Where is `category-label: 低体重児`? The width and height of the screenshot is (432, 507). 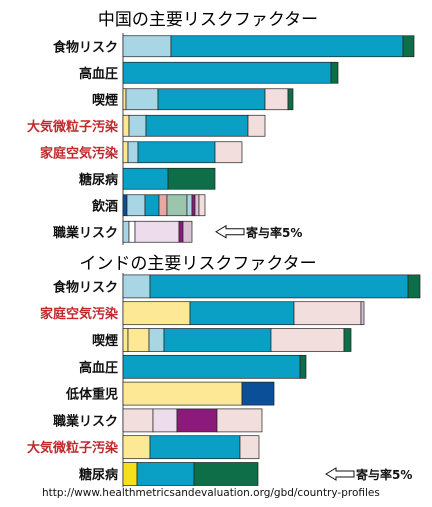 category-label: 低体重児 is located at coordinates (91, 395).